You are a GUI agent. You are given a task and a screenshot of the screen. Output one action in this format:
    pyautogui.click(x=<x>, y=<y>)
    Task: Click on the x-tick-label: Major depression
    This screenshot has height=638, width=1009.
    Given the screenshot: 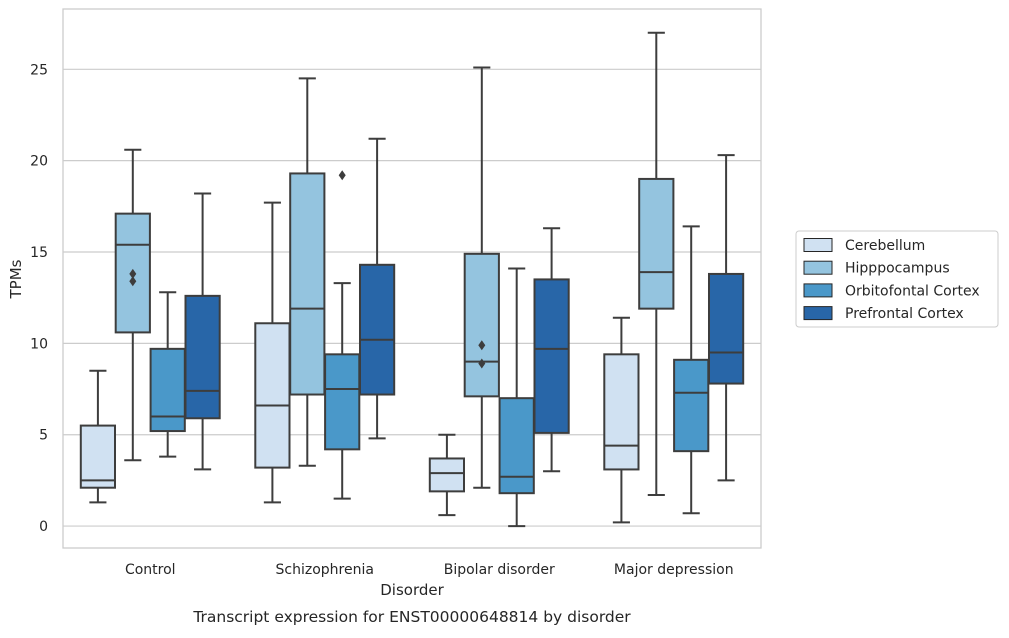 What is the action you would take?
    pyautogui.click(x=674, y=570)
    